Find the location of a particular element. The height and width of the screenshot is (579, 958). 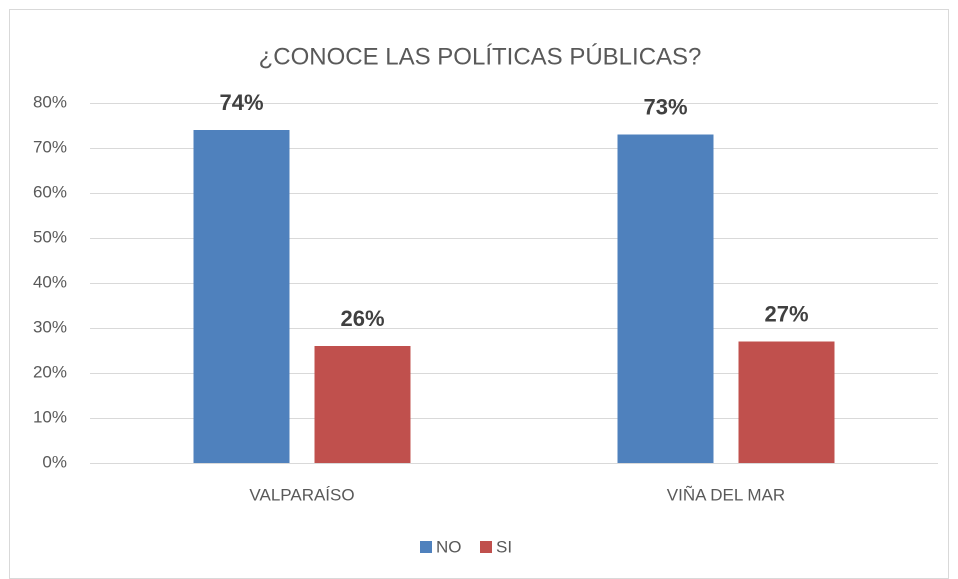

y-tick-label: 0% is located at coordinates (54, 461).